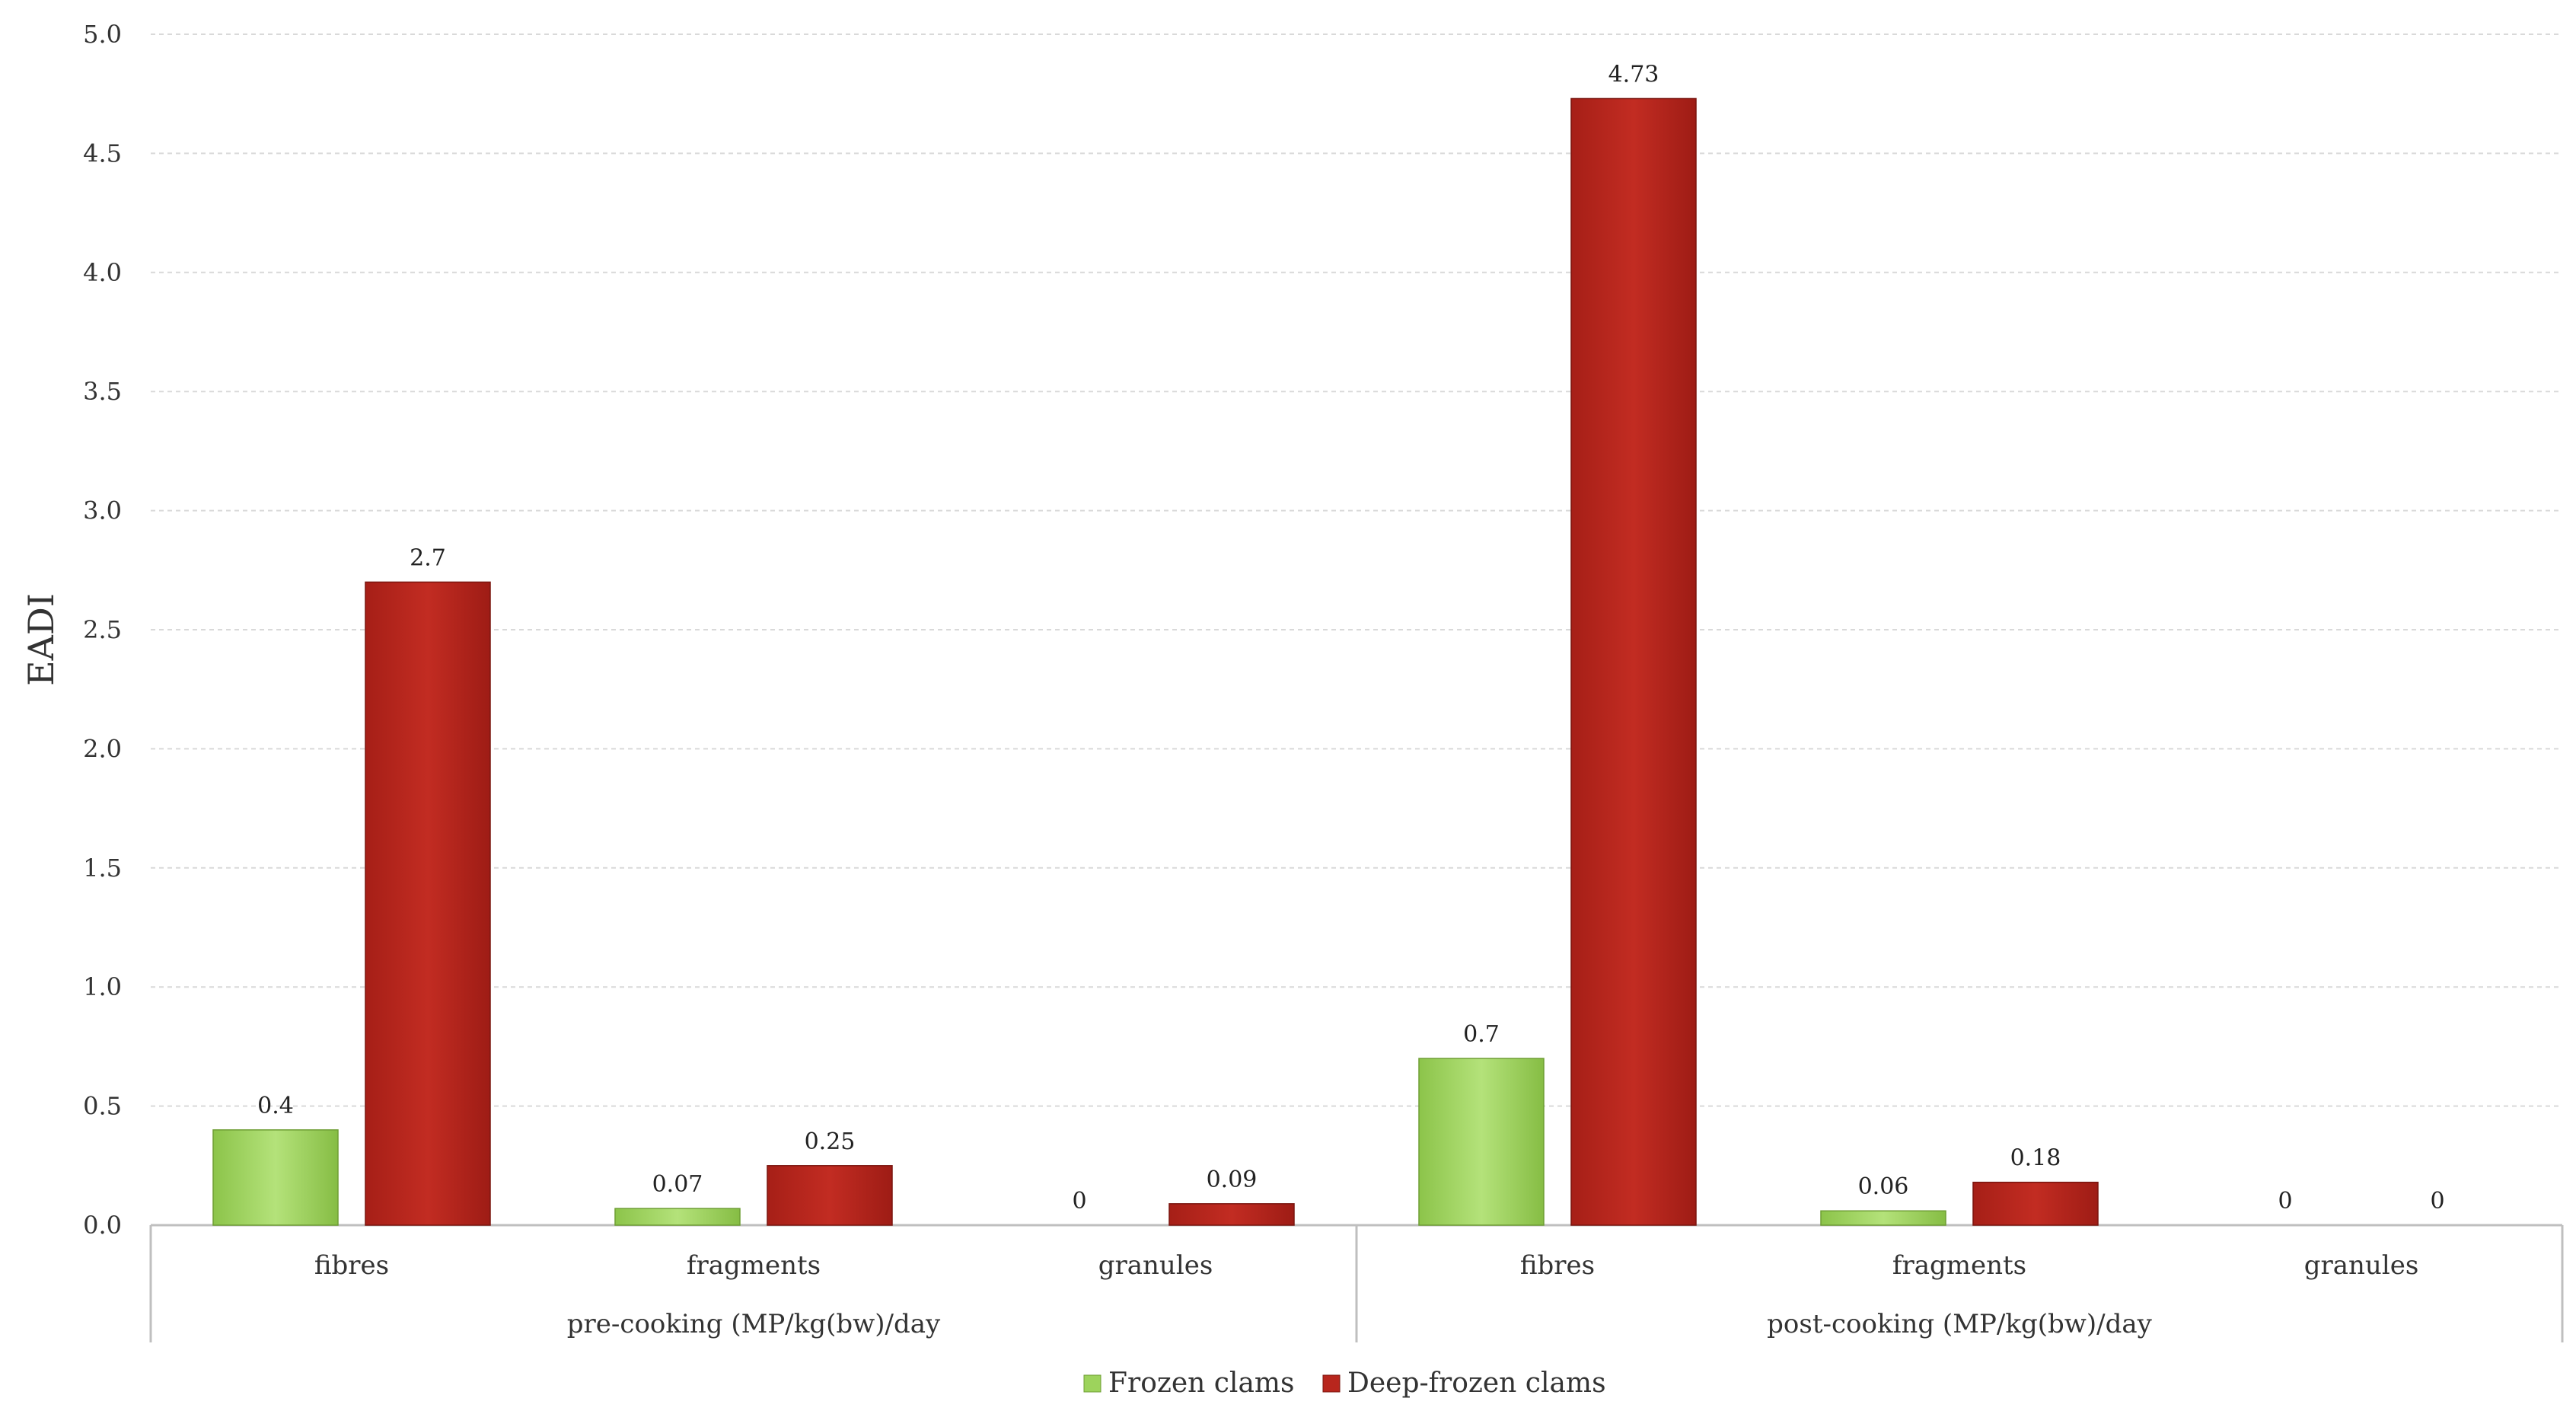 This screenshot has height=1414, width=2576. What do you see at coordinates (102, 391) in the screenshot?
I see `y-tick-label: 3.5` at bounding box center [102, 391].